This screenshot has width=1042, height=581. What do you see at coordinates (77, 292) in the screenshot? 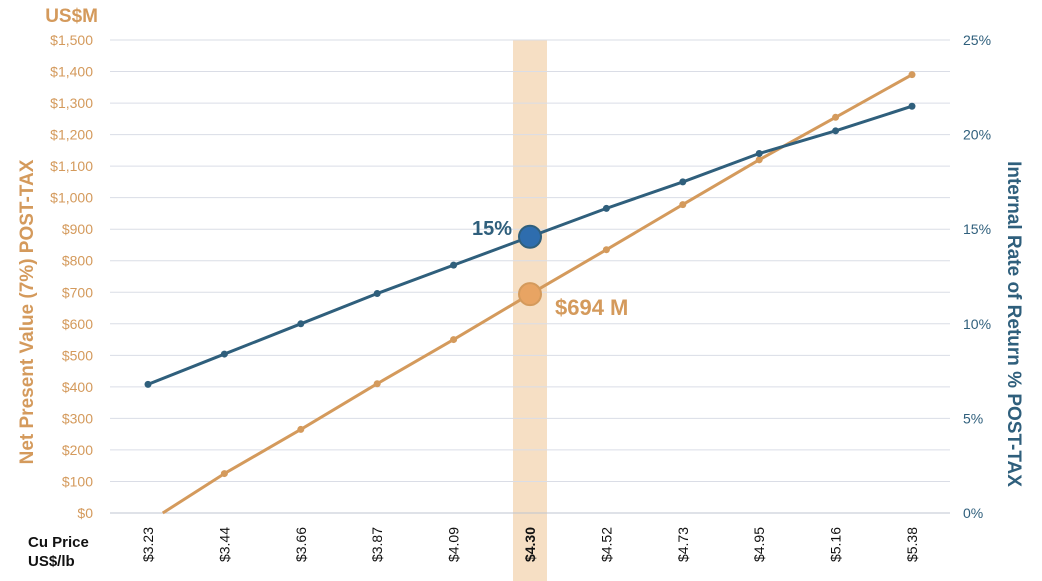
I see `left-tick-label: $700` at bounding box center [77, 292].